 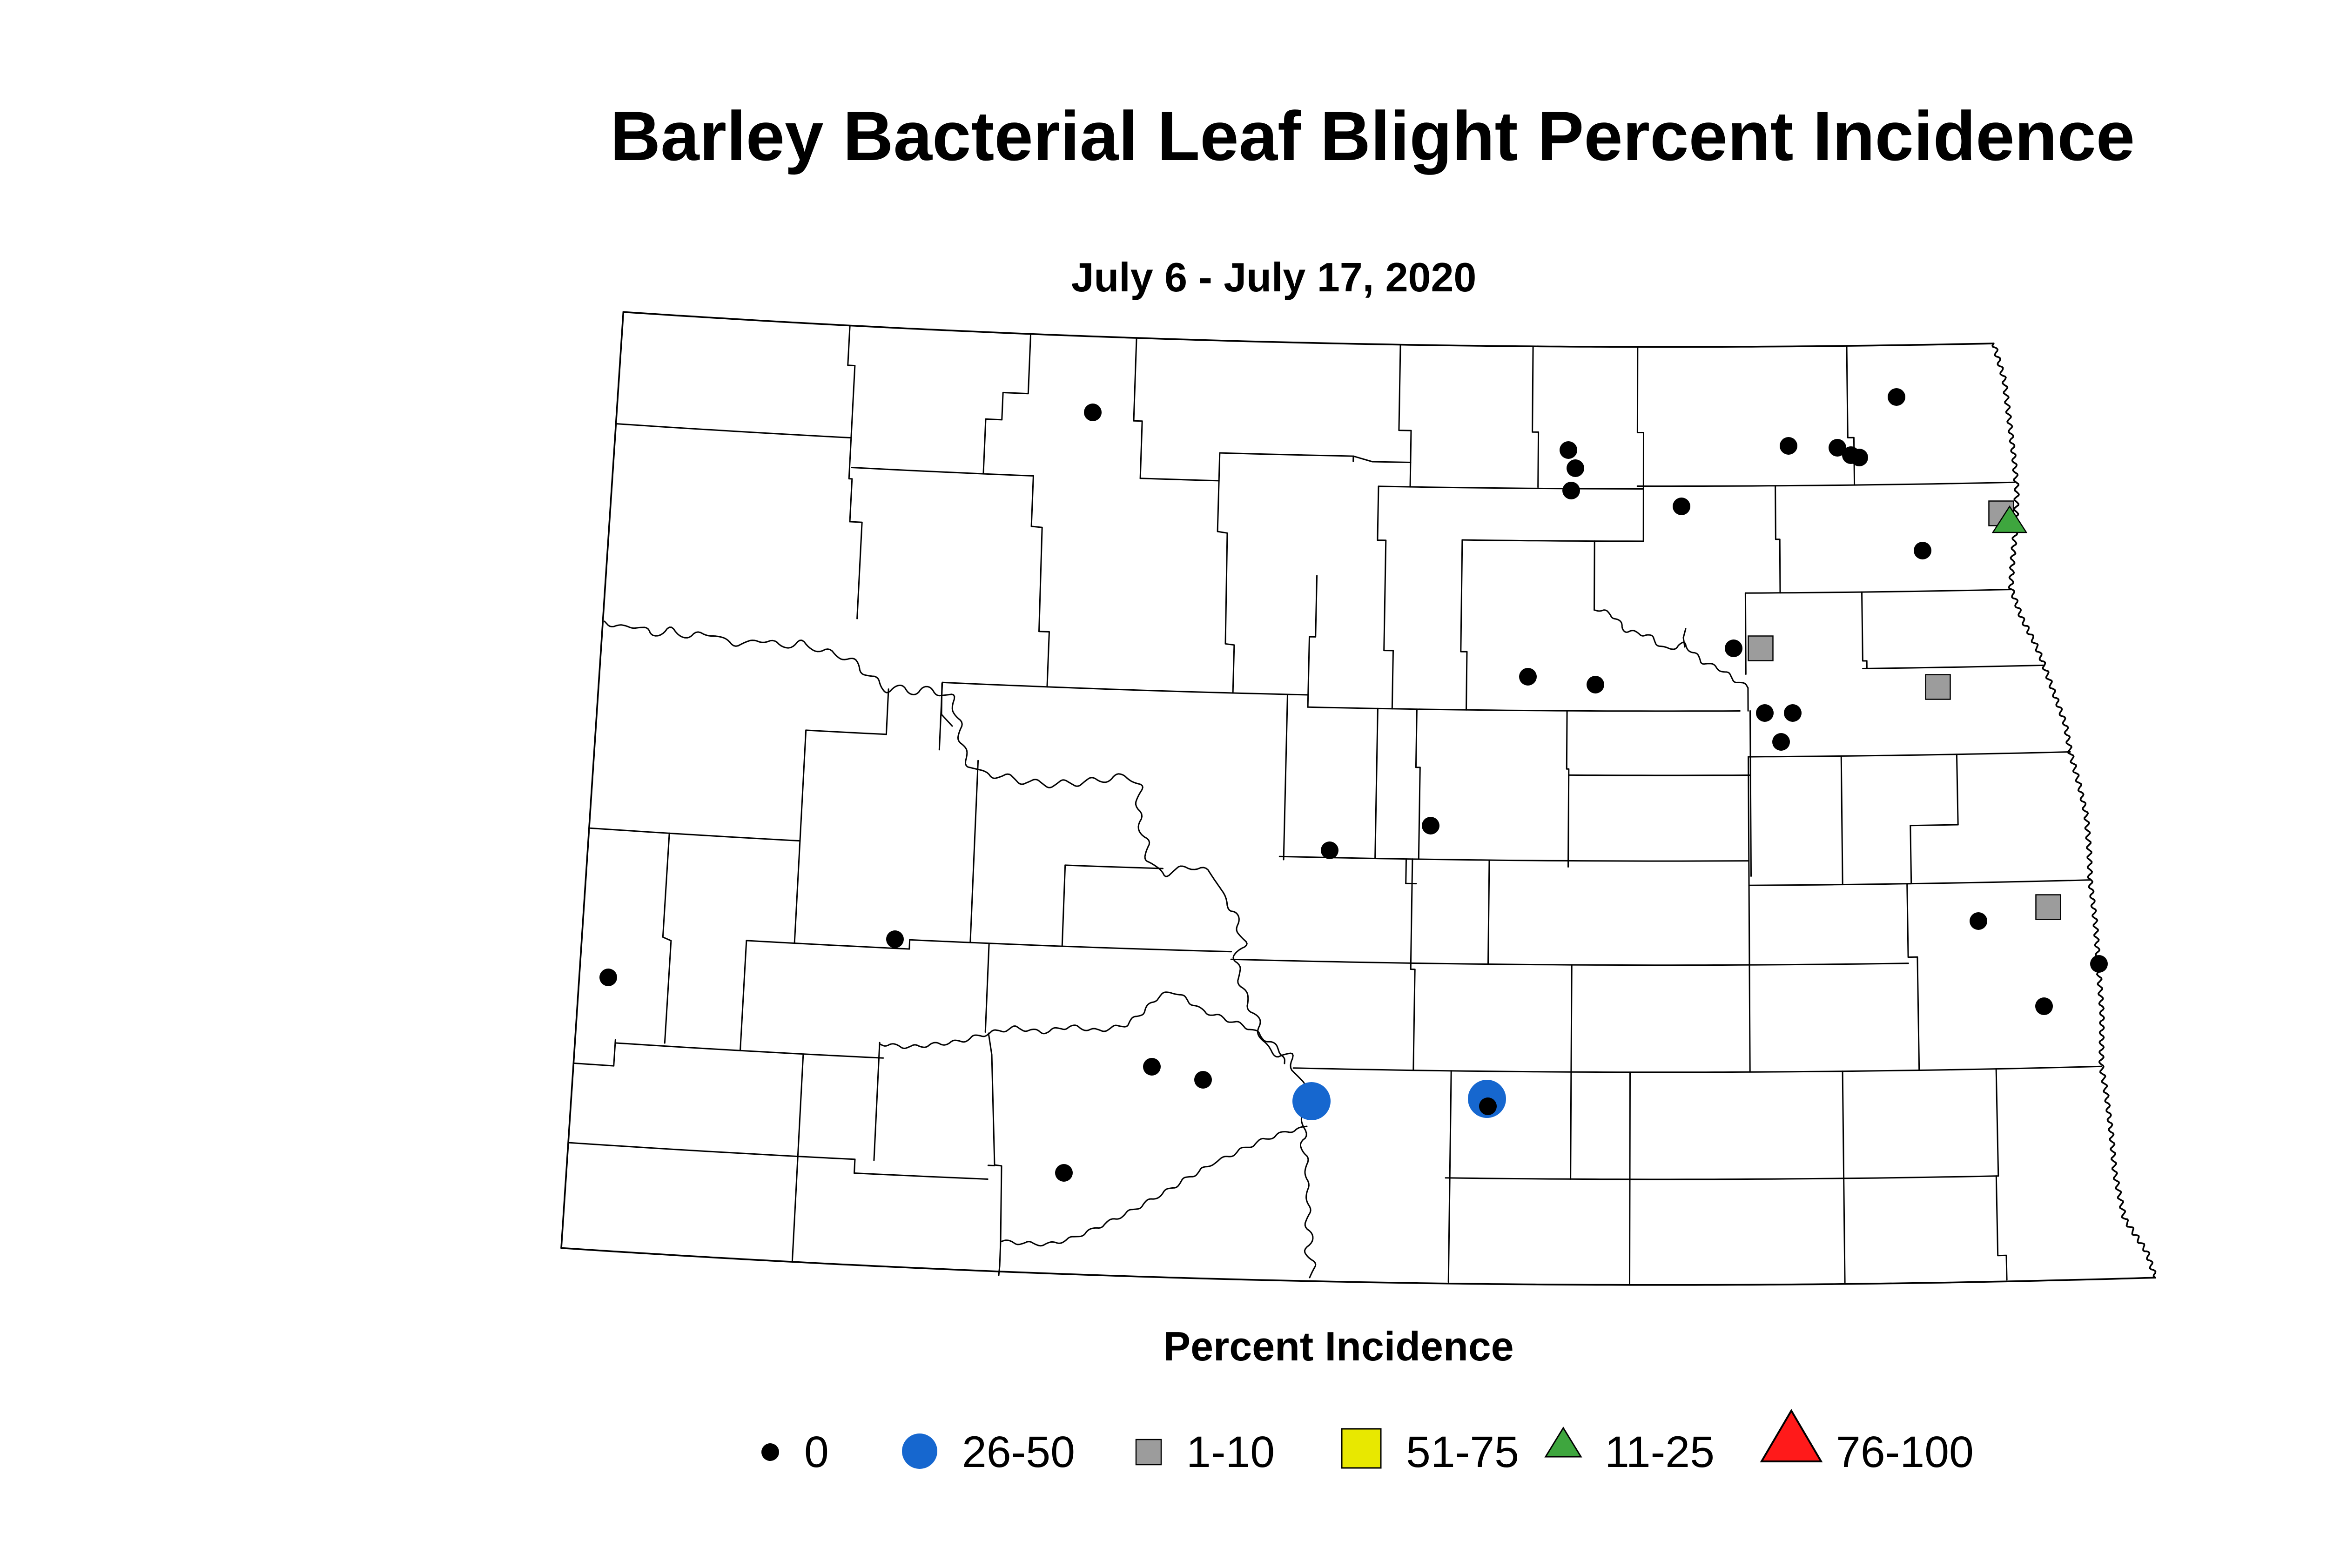 I want to click on svg-text: 0, so click(x=816, y=1452).